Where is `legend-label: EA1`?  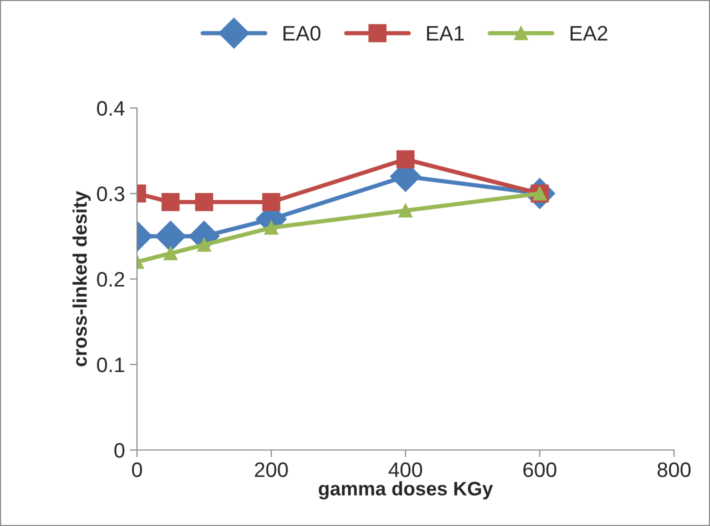 legend-label: EA1 is located at coordinates (445, 33).